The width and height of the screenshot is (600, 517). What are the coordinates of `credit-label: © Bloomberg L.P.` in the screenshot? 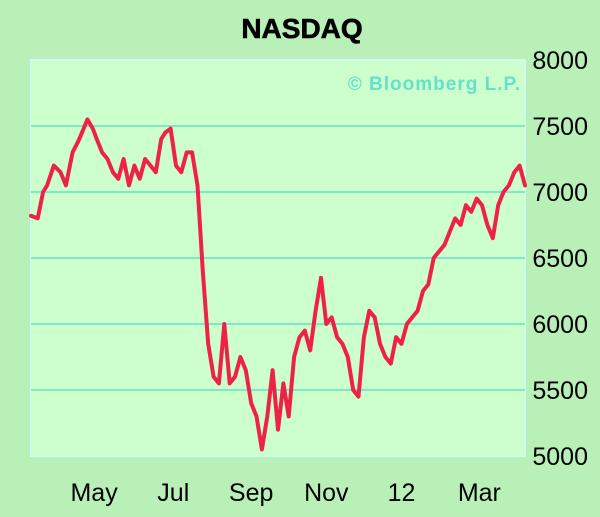 It's located at (434, 84).